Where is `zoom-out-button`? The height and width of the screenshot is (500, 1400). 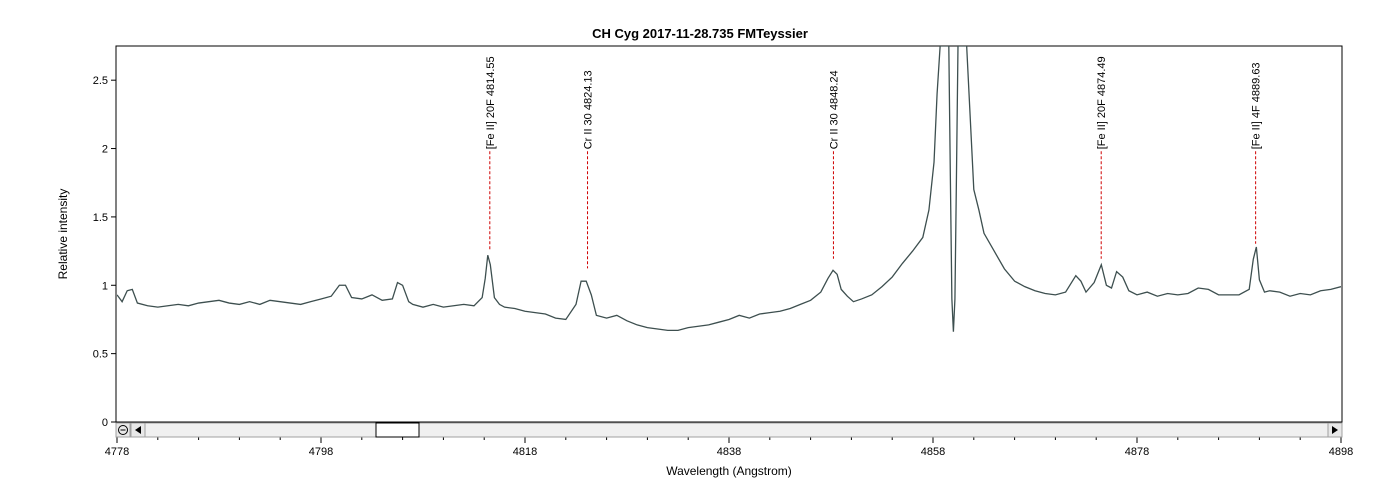
zoom-out-button is located at coordinates (123, 430).